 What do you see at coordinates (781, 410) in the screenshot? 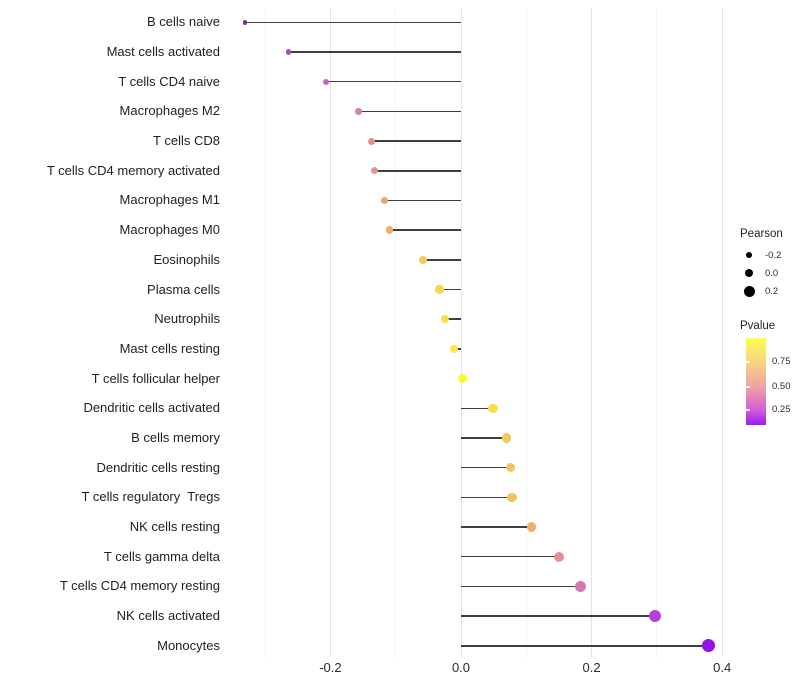
I see `colorbar-label: 0.25` at bounding box center [781, 410].